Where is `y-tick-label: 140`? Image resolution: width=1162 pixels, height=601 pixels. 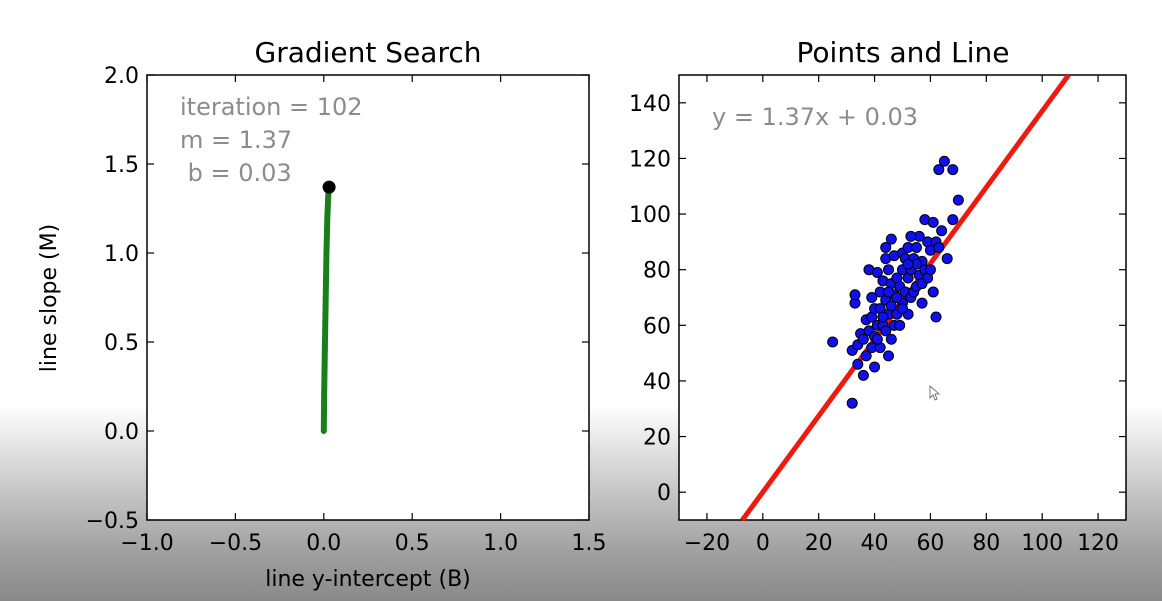
y-tick-label: 140 is located at coordinates (650, 104).